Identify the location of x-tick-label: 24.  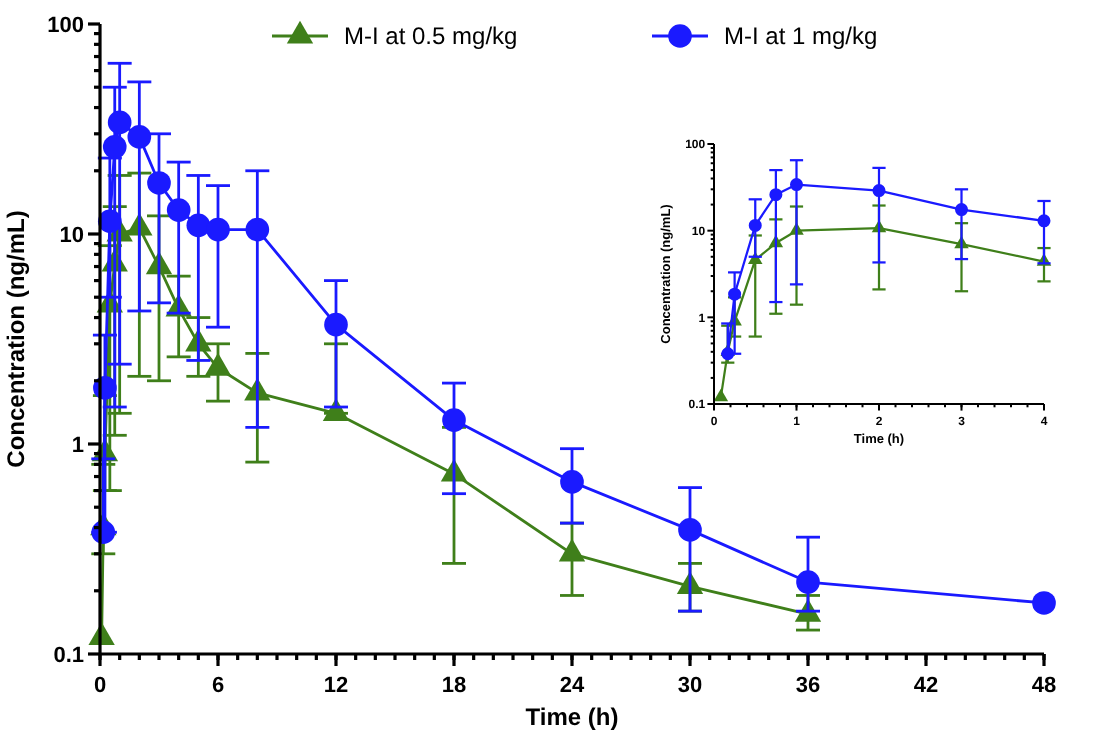
(572, 686).